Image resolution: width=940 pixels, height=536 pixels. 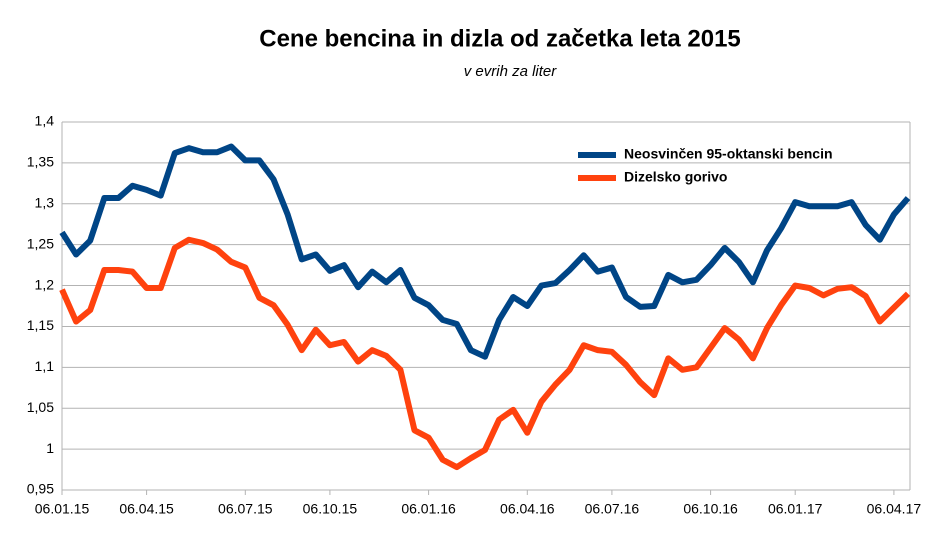 What do you see at coordinates (894, 509) in the screenshot?
I see `x-tick-label: 06.04.17` at bounding box center [894, 509].